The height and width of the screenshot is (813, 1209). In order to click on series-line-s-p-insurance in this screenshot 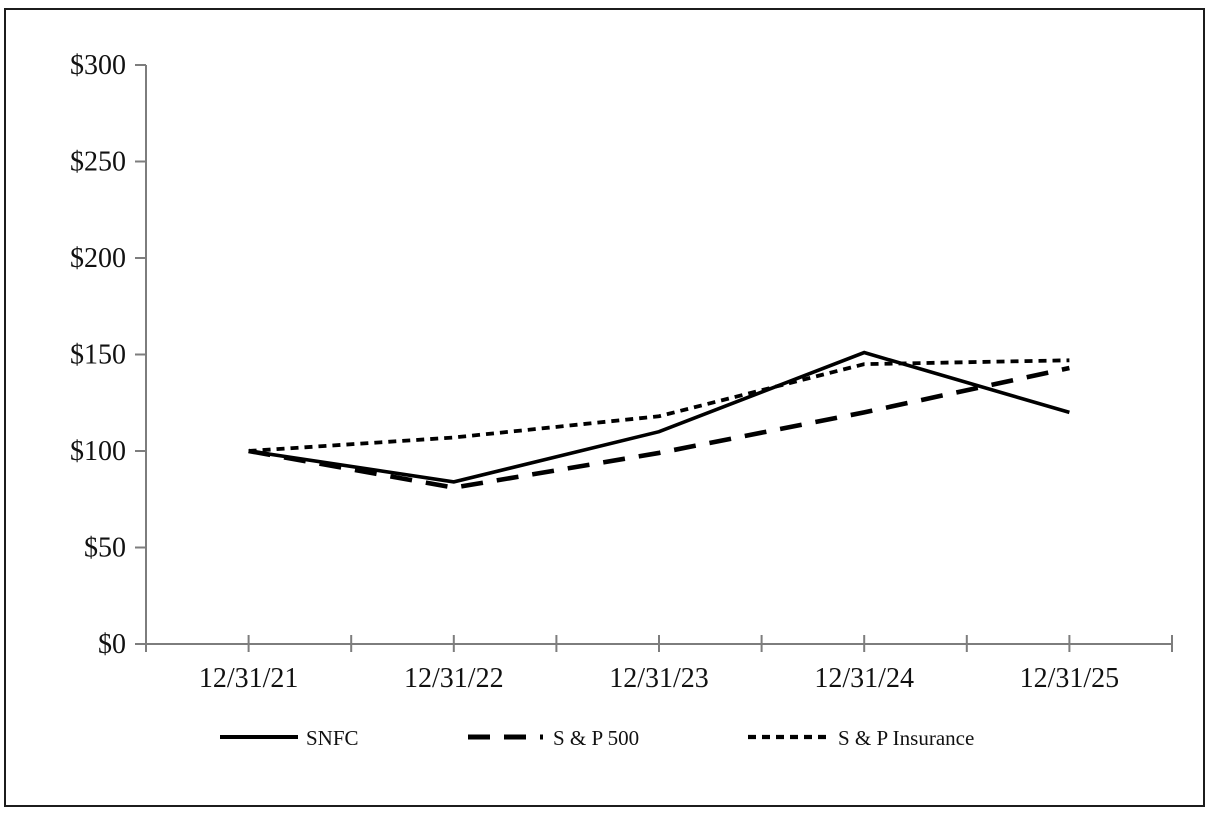, I will do `click(659, 405)`.